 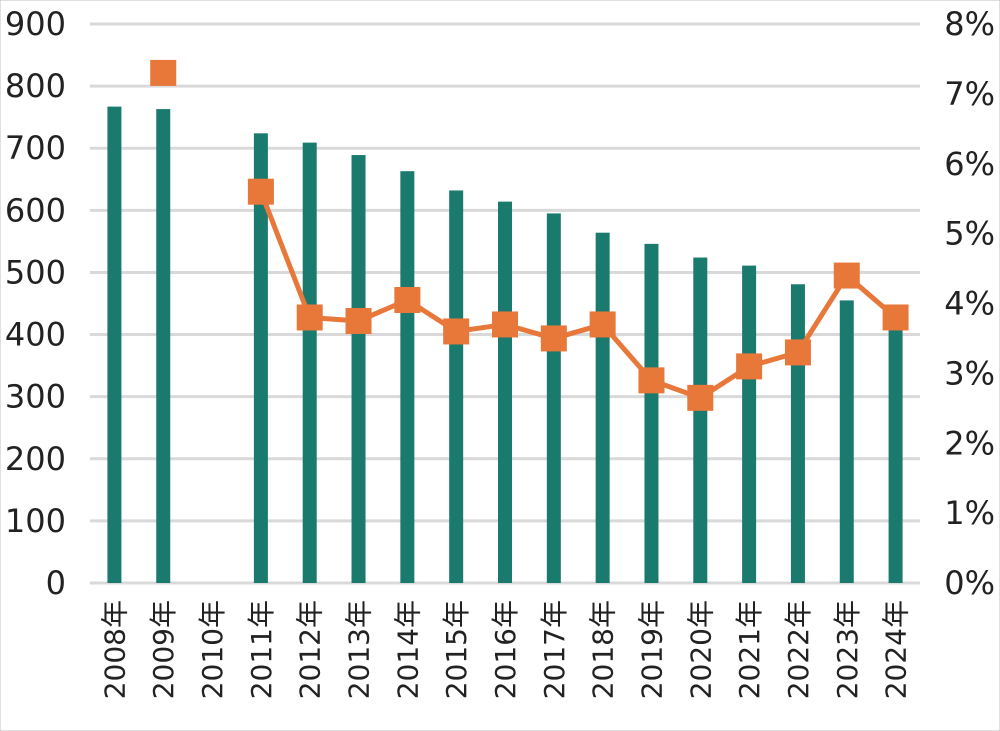 I want to click on x-tick-label: 2019年, so click(x=651, y=649).